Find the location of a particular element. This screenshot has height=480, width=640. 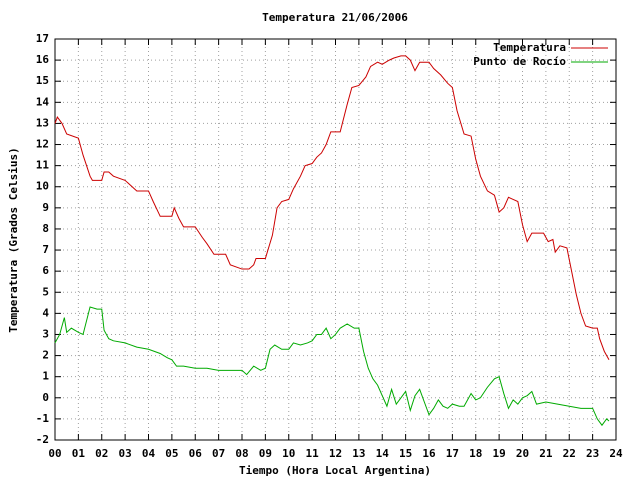

x-tick-label: 13 is located at coordinates (358, 453).